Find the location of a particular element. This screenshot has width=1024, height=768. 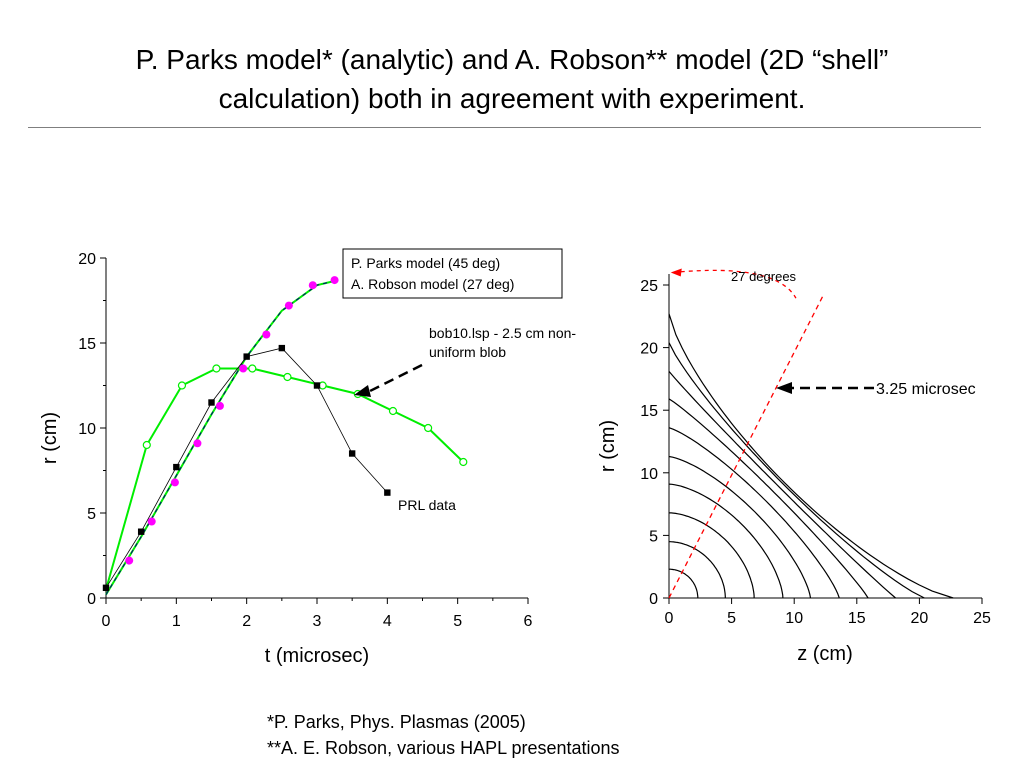

legend-box is located at coordinates (452, 273).